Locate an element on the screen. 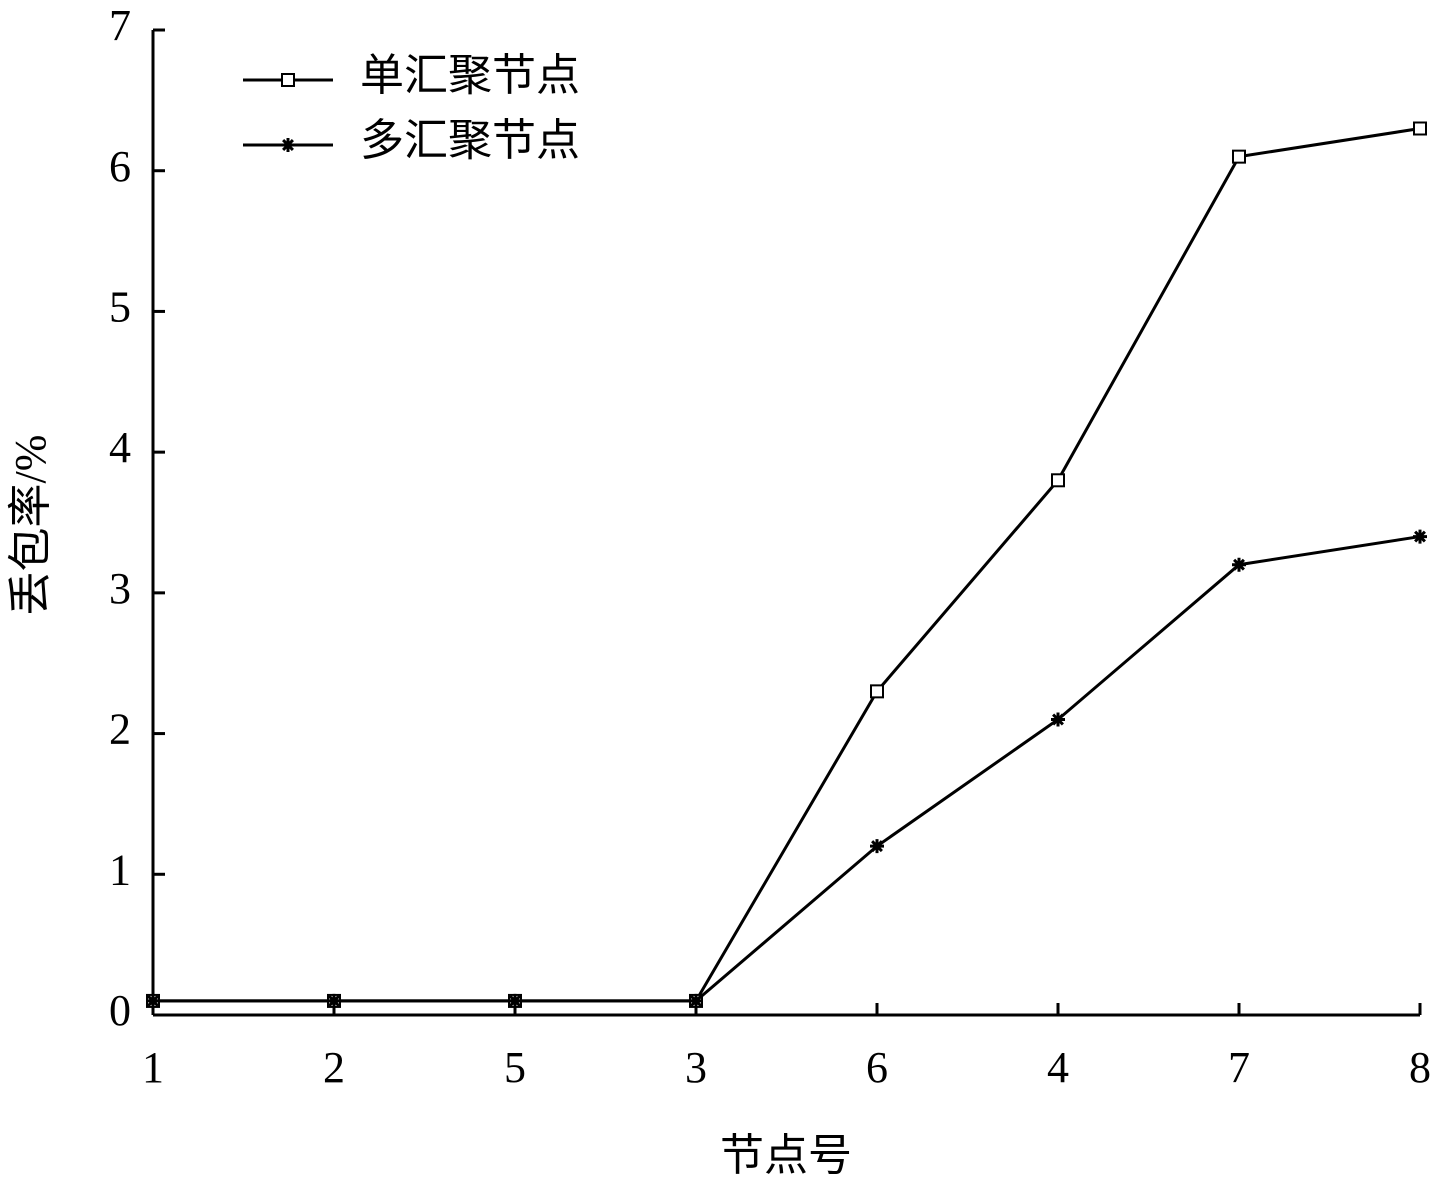  x-axis-label: 节点号 is located at coordinates (786, 1155).